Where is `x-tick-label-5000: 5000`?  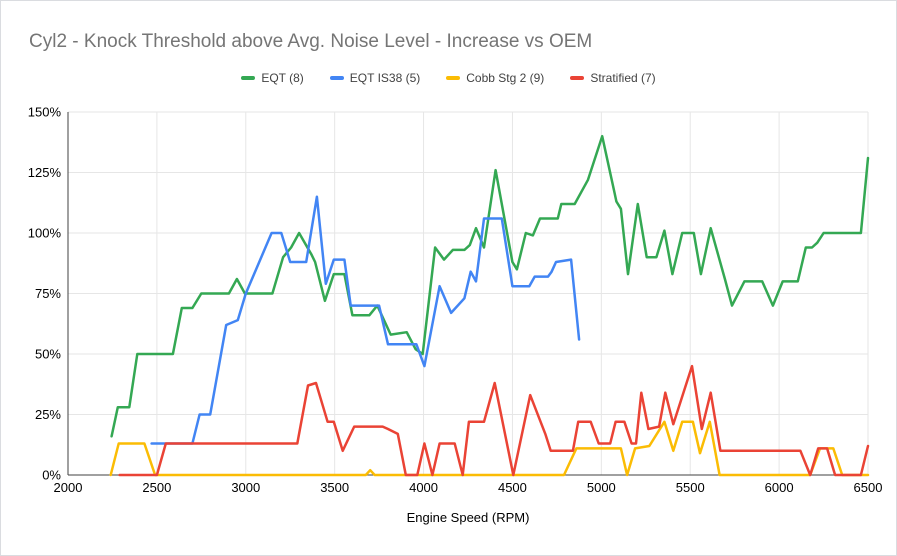 x-tick-label-5000: 5000 is located at coordinates (601, 487).